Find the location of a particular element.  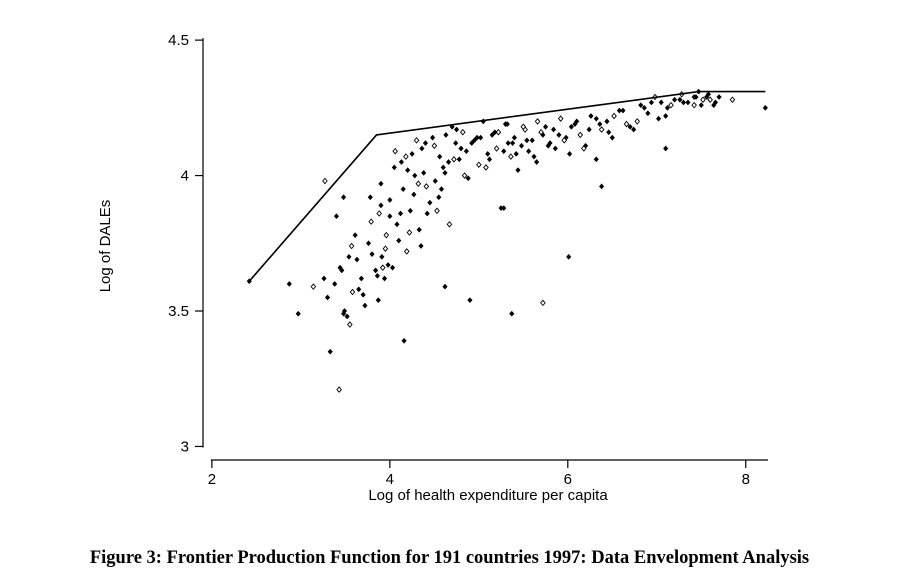

x-tick-label: 2 is located at coordinates (212, 479).